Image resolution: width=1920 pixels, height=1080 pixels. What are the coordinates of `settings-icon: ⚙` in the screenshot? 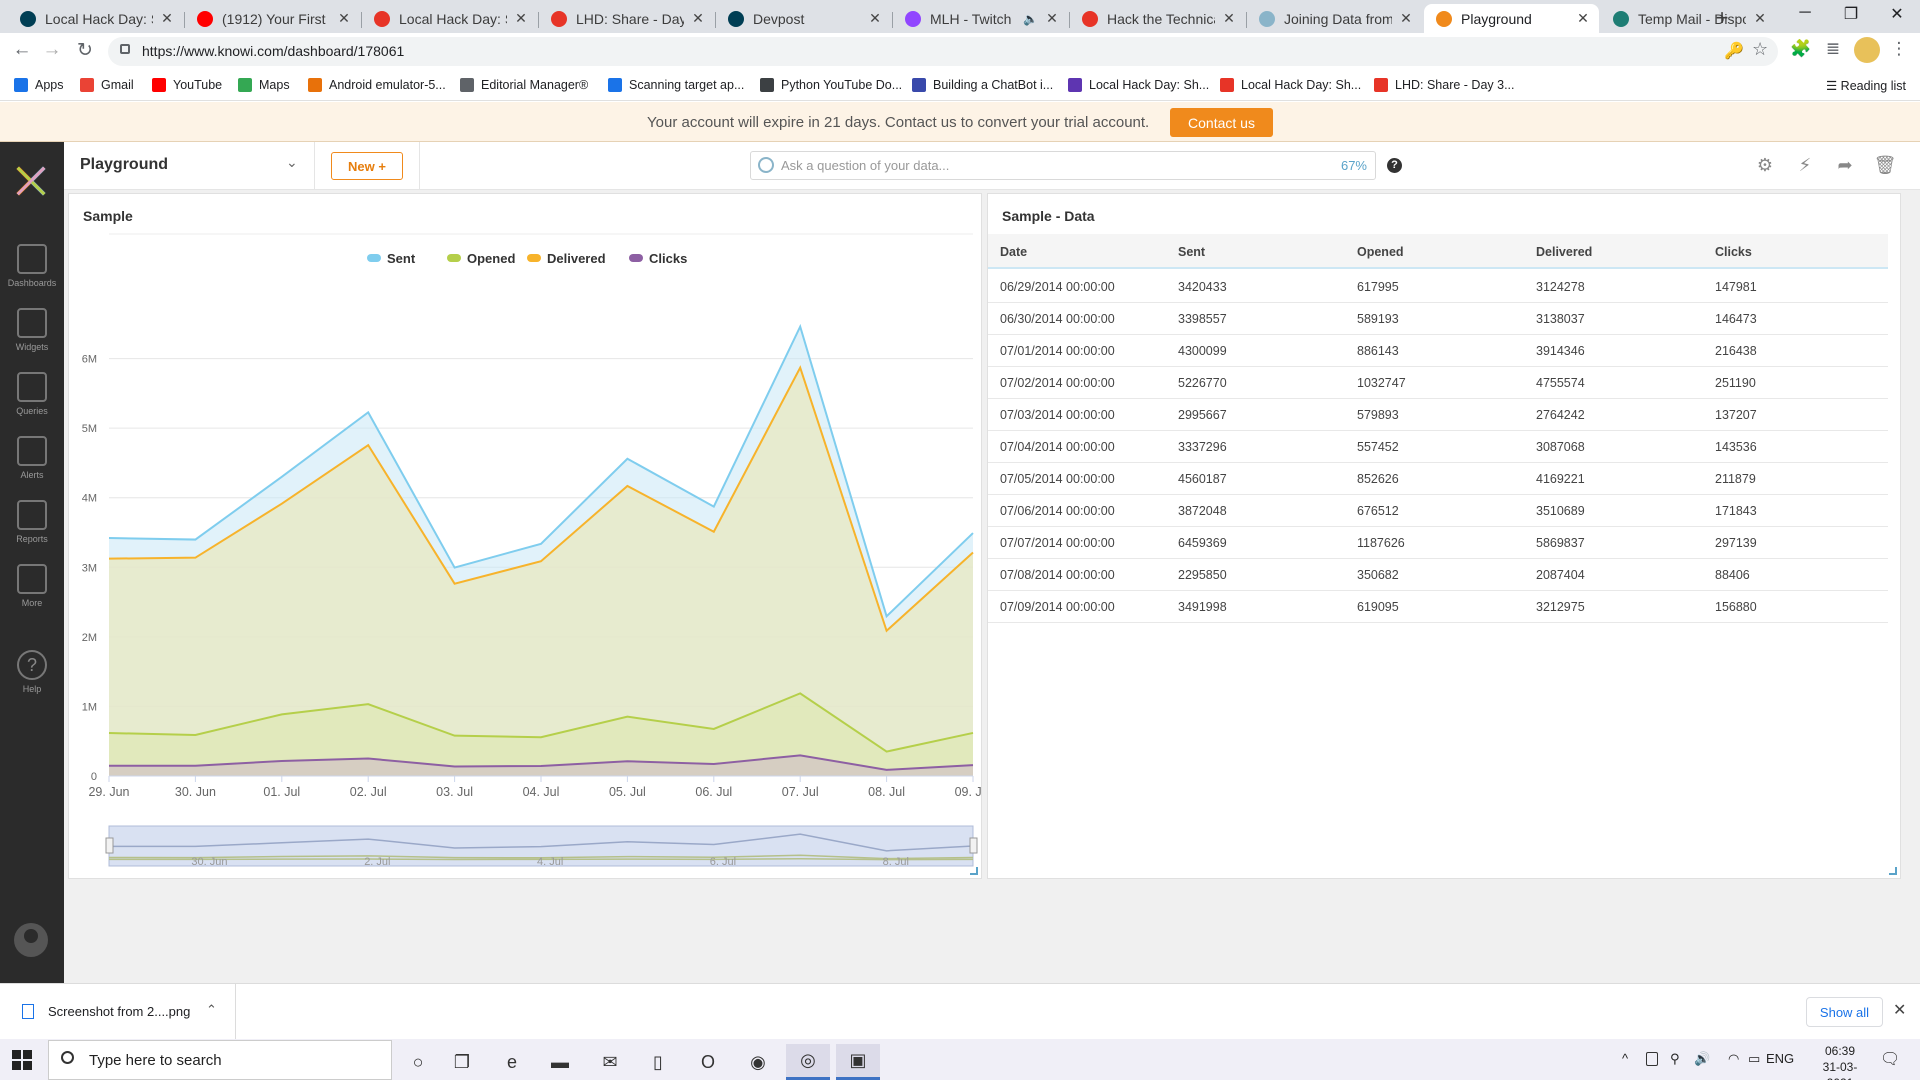 It's located at (1765, 165).